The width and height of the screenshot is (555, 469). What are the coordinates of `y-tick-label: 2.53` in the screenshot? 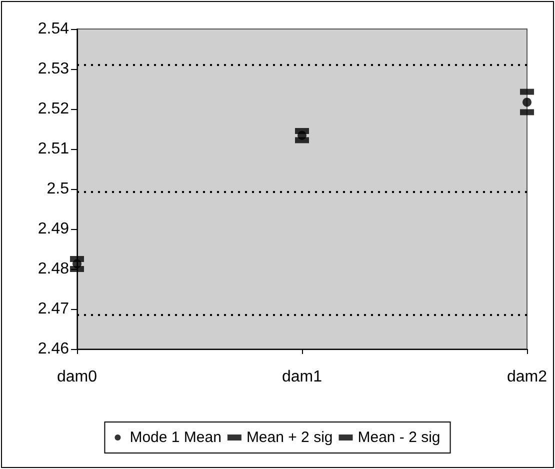 It's located at (54, 69).